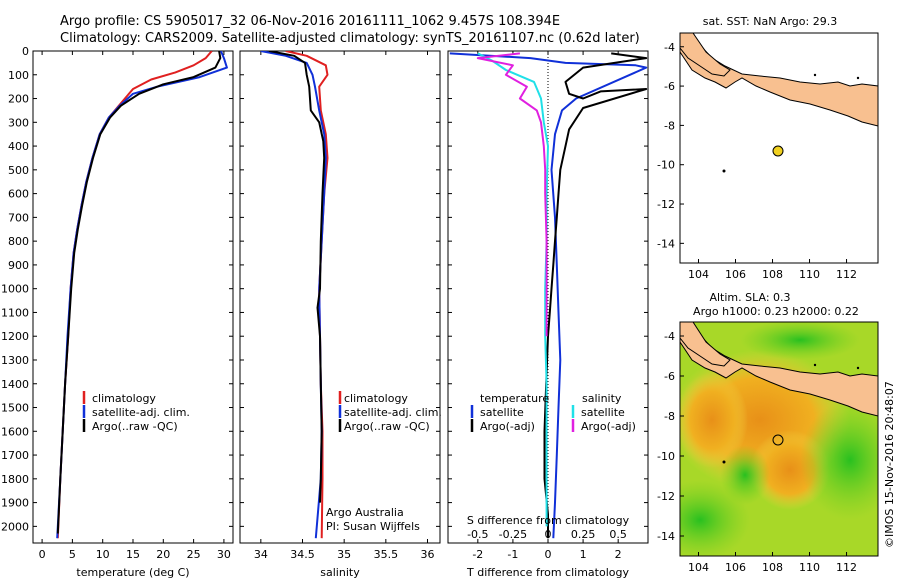 This screenshot has width=900, height=580. What do you see at coordinates (477, 534) in the screenshot?
I see `s-tick-label: -0.5` at bounding box center [477, 534].